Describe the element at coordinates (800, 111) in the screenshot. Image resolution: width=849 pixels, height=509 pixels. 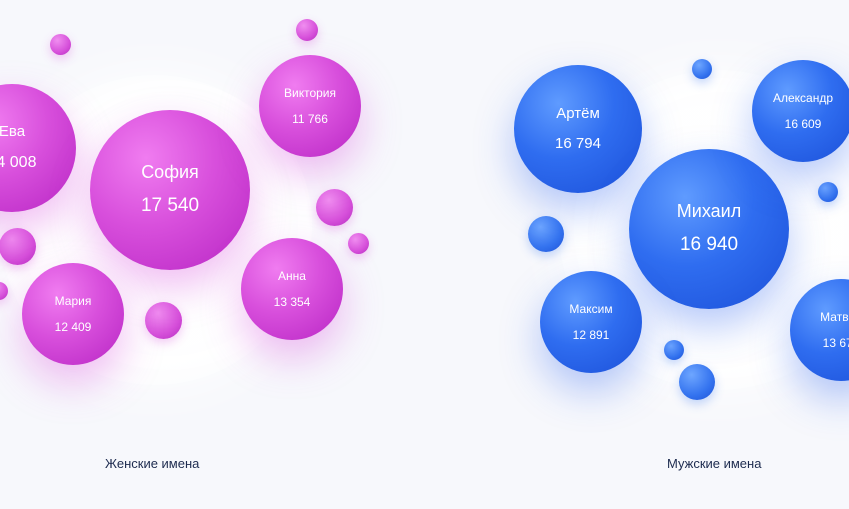
I see `bubble-aleksandr: Александр 16 609` at that location.